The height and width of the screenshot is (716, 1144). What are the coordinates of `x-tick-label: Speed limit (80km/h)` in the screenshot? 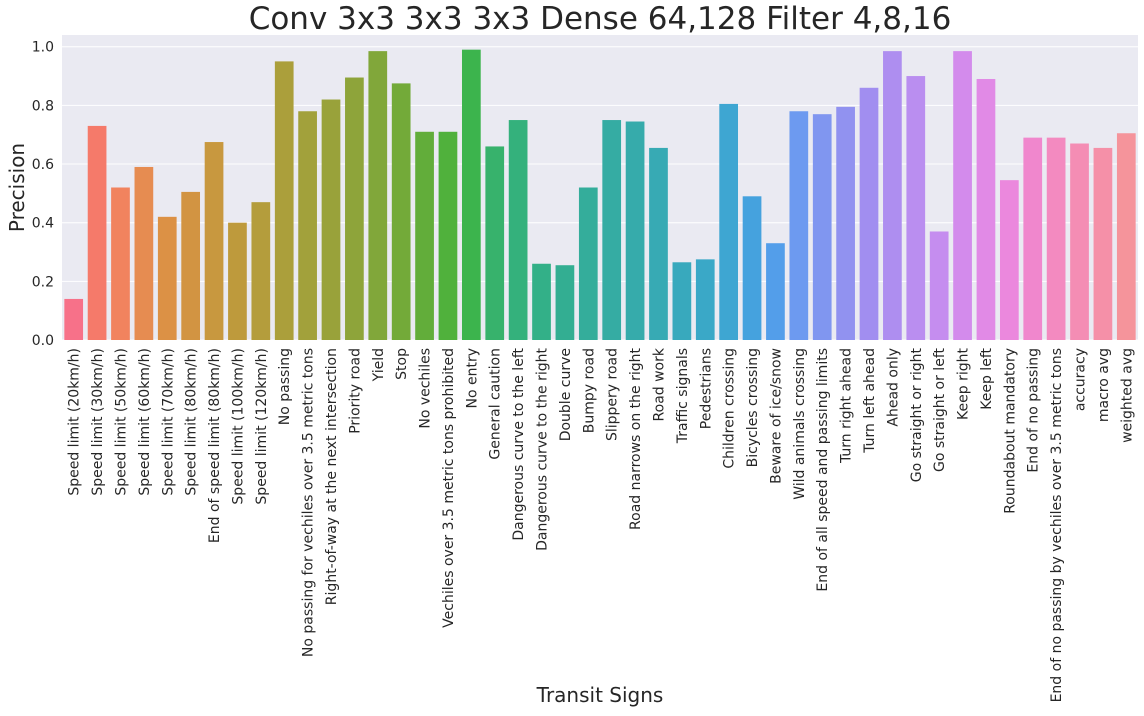 It's located at (192, 422).